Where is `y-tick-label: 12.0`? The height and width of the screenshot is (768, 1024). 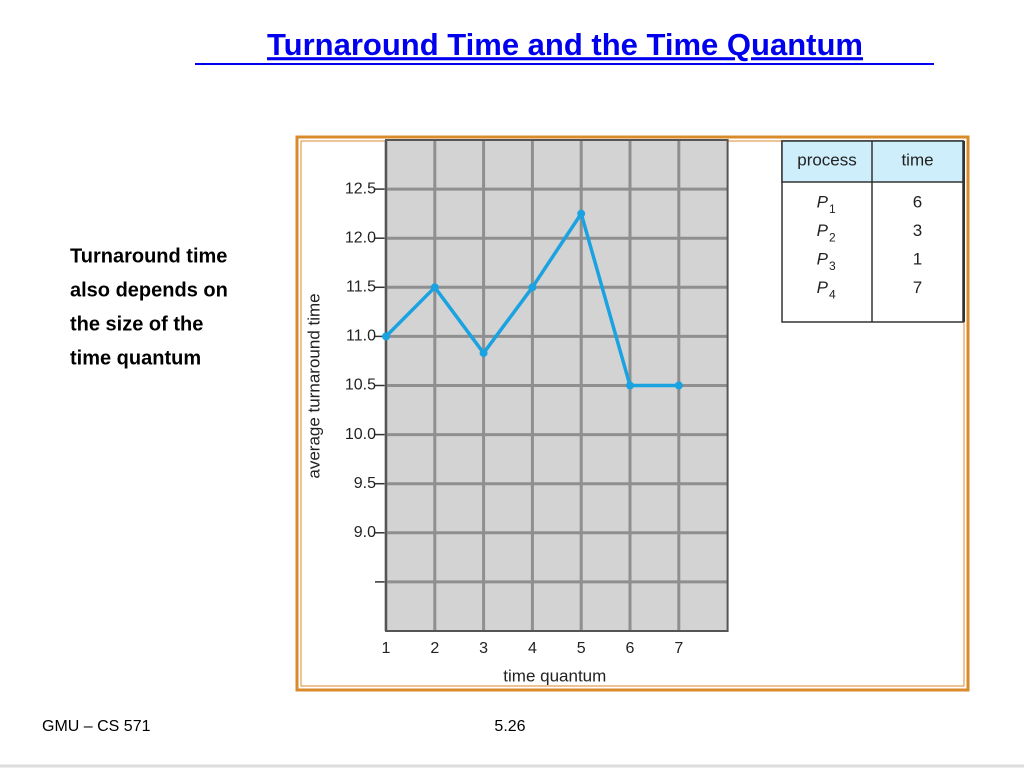 y-tick-label: 12.0 is located at coordinates (360, 237).